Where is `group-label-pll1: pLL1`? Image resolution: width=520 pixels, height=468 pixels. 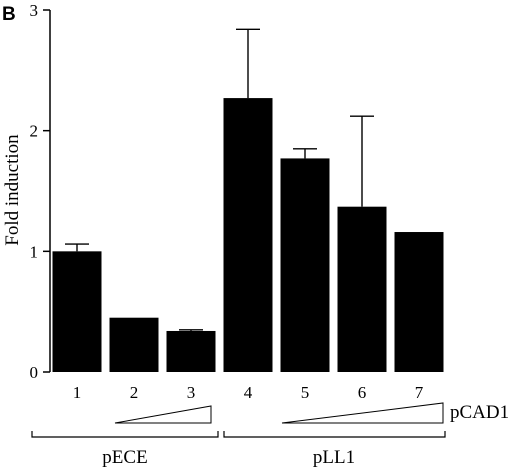 group-label-pll1: pLL1 is located at coordinates (334, 457).